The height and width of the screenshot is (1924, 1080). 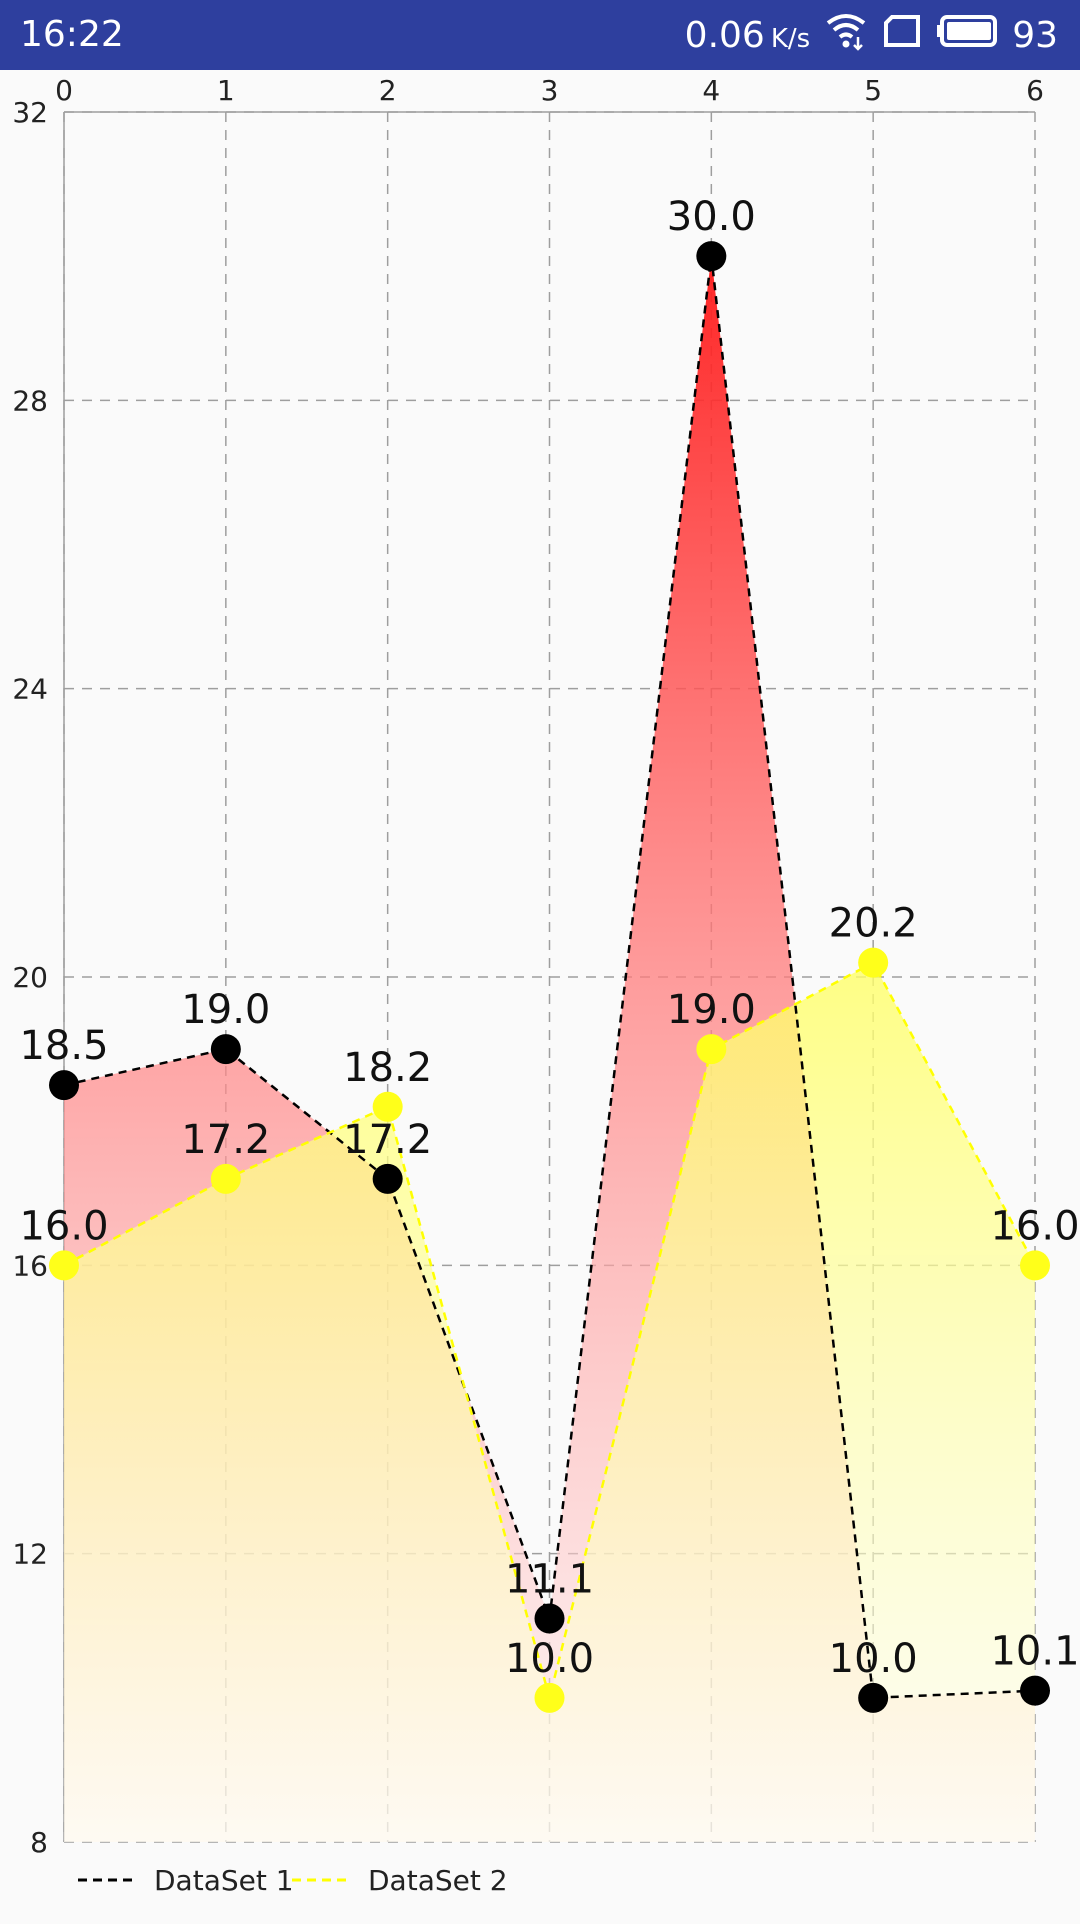 I want to click on status-icons: 0.06 K/s 93, so click(x=871, y=35).